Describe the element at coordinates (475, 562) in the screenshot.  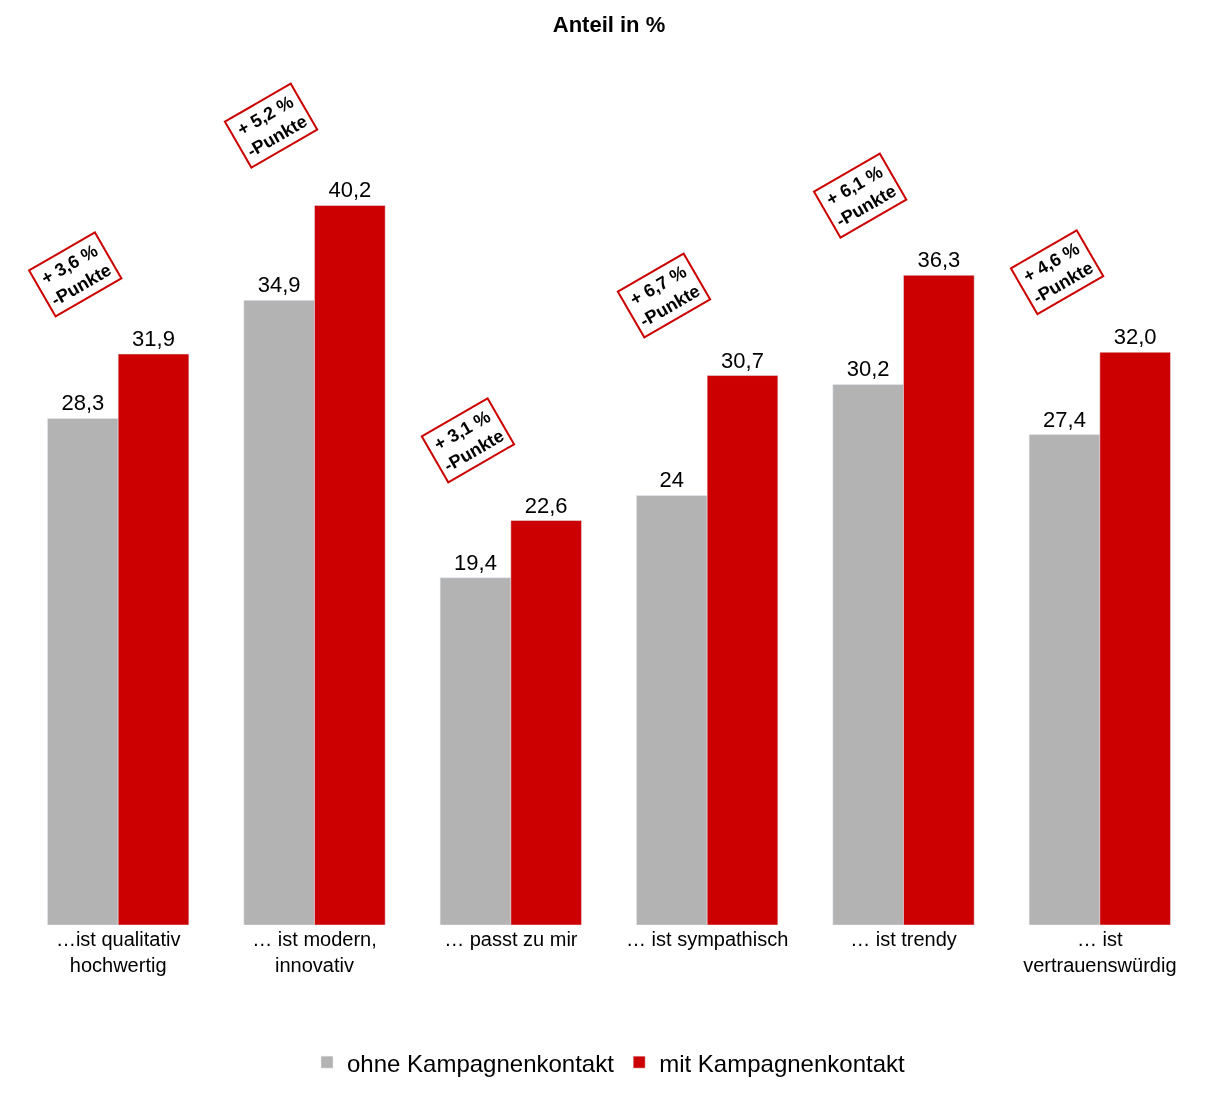
I see `data-label: 19,4` at that location.